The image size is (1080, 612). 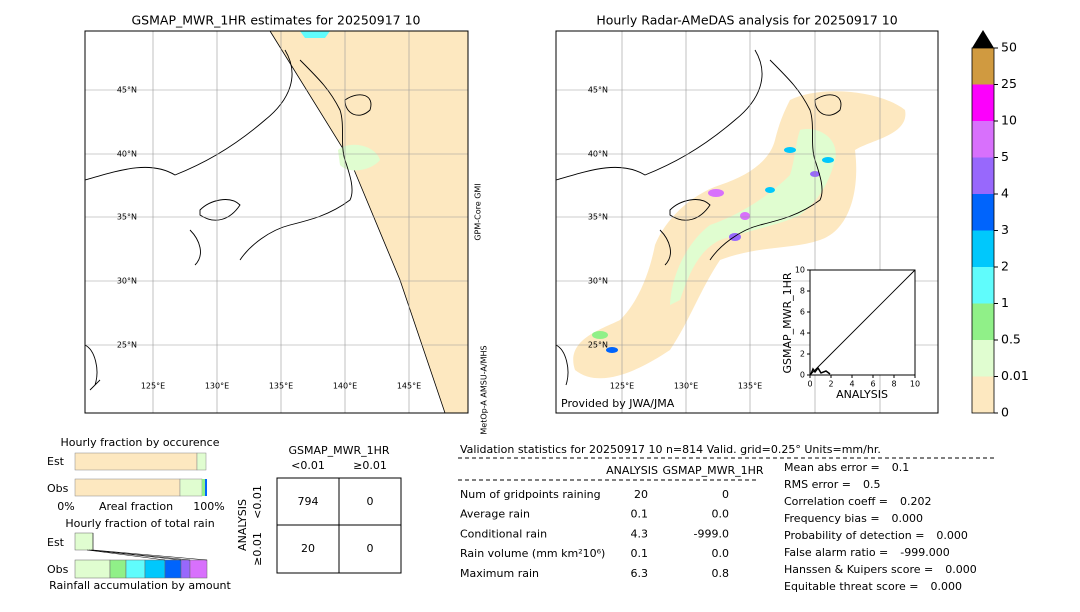 What do you see at coordinates (983, 39) in the screenshot?
I see `colorbar-extend` at bounding box center [983, 39].